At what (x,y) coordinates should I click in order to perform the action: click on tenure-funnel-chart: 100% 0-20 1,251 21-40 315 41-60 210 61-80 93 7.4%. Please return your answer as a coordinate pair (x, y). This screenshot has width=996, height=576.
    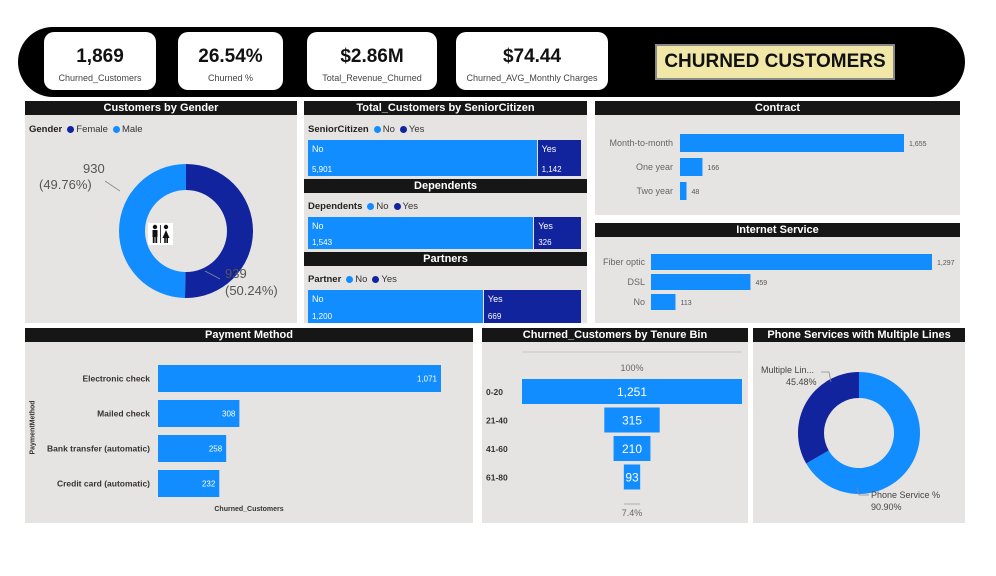
    Looking at the image, I should click on (614, 434).